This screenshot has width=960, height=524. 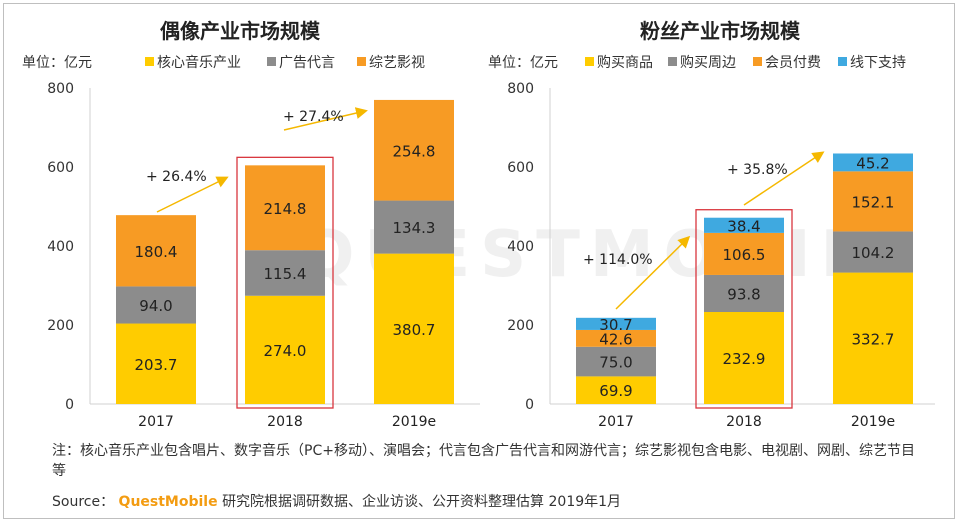 I want to click on c1-growth-label-1: + 27.4%, so click(x=313, y=117).